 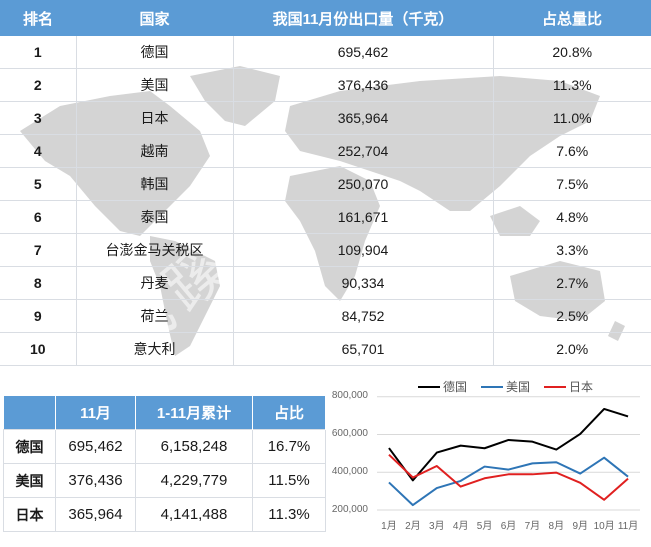 I want to click on x-tick-label: 6月, so click(x=508, y=526).